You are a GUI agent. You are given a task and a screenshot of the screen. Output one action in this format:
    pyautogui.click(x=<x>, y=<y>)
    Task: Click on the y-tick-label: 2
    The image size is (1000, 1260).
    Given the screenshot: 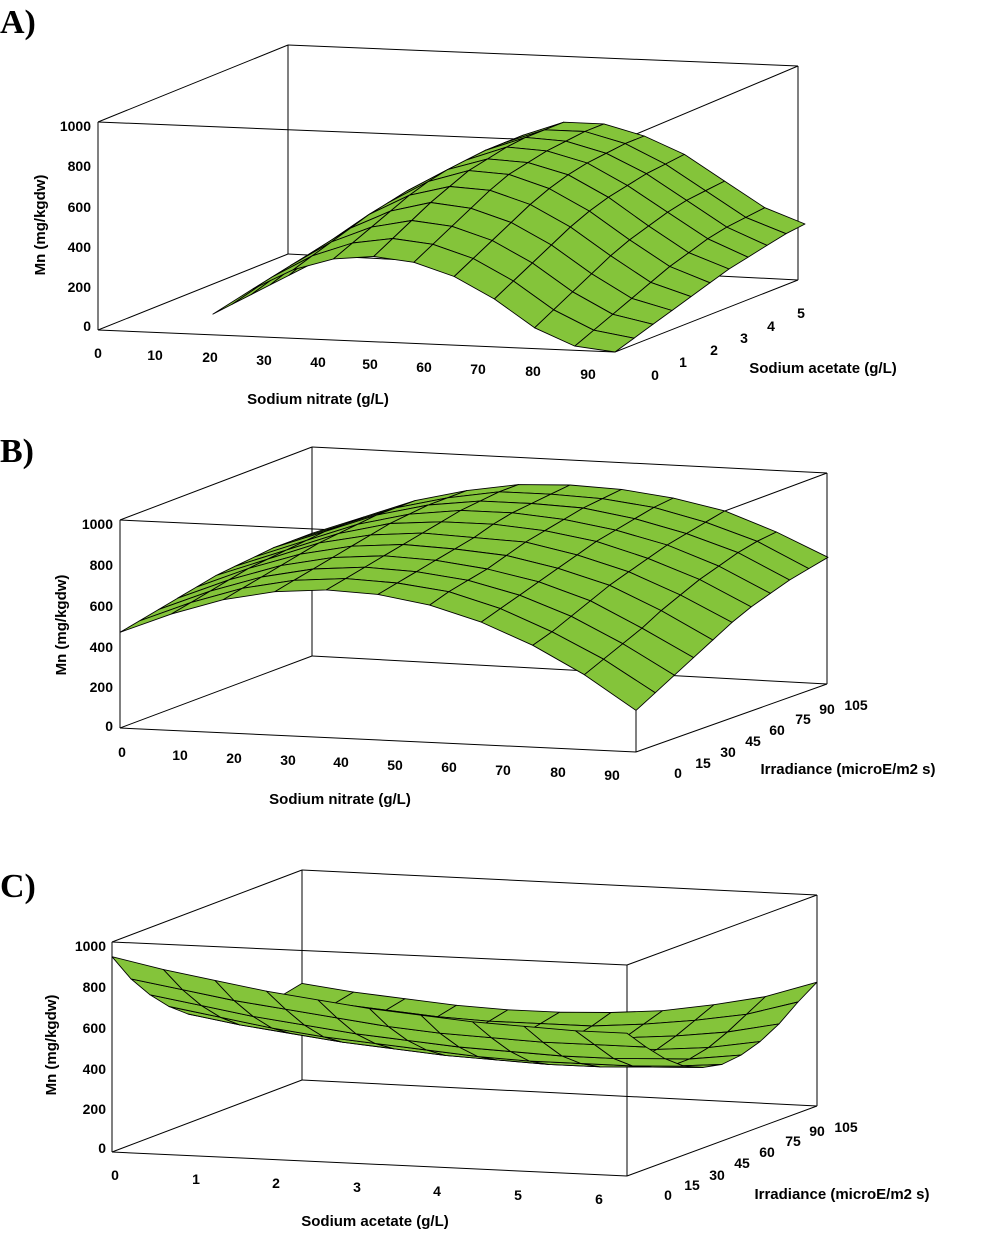 What is the action you would take?
    pyautogui.click(x=714, y=350)
    